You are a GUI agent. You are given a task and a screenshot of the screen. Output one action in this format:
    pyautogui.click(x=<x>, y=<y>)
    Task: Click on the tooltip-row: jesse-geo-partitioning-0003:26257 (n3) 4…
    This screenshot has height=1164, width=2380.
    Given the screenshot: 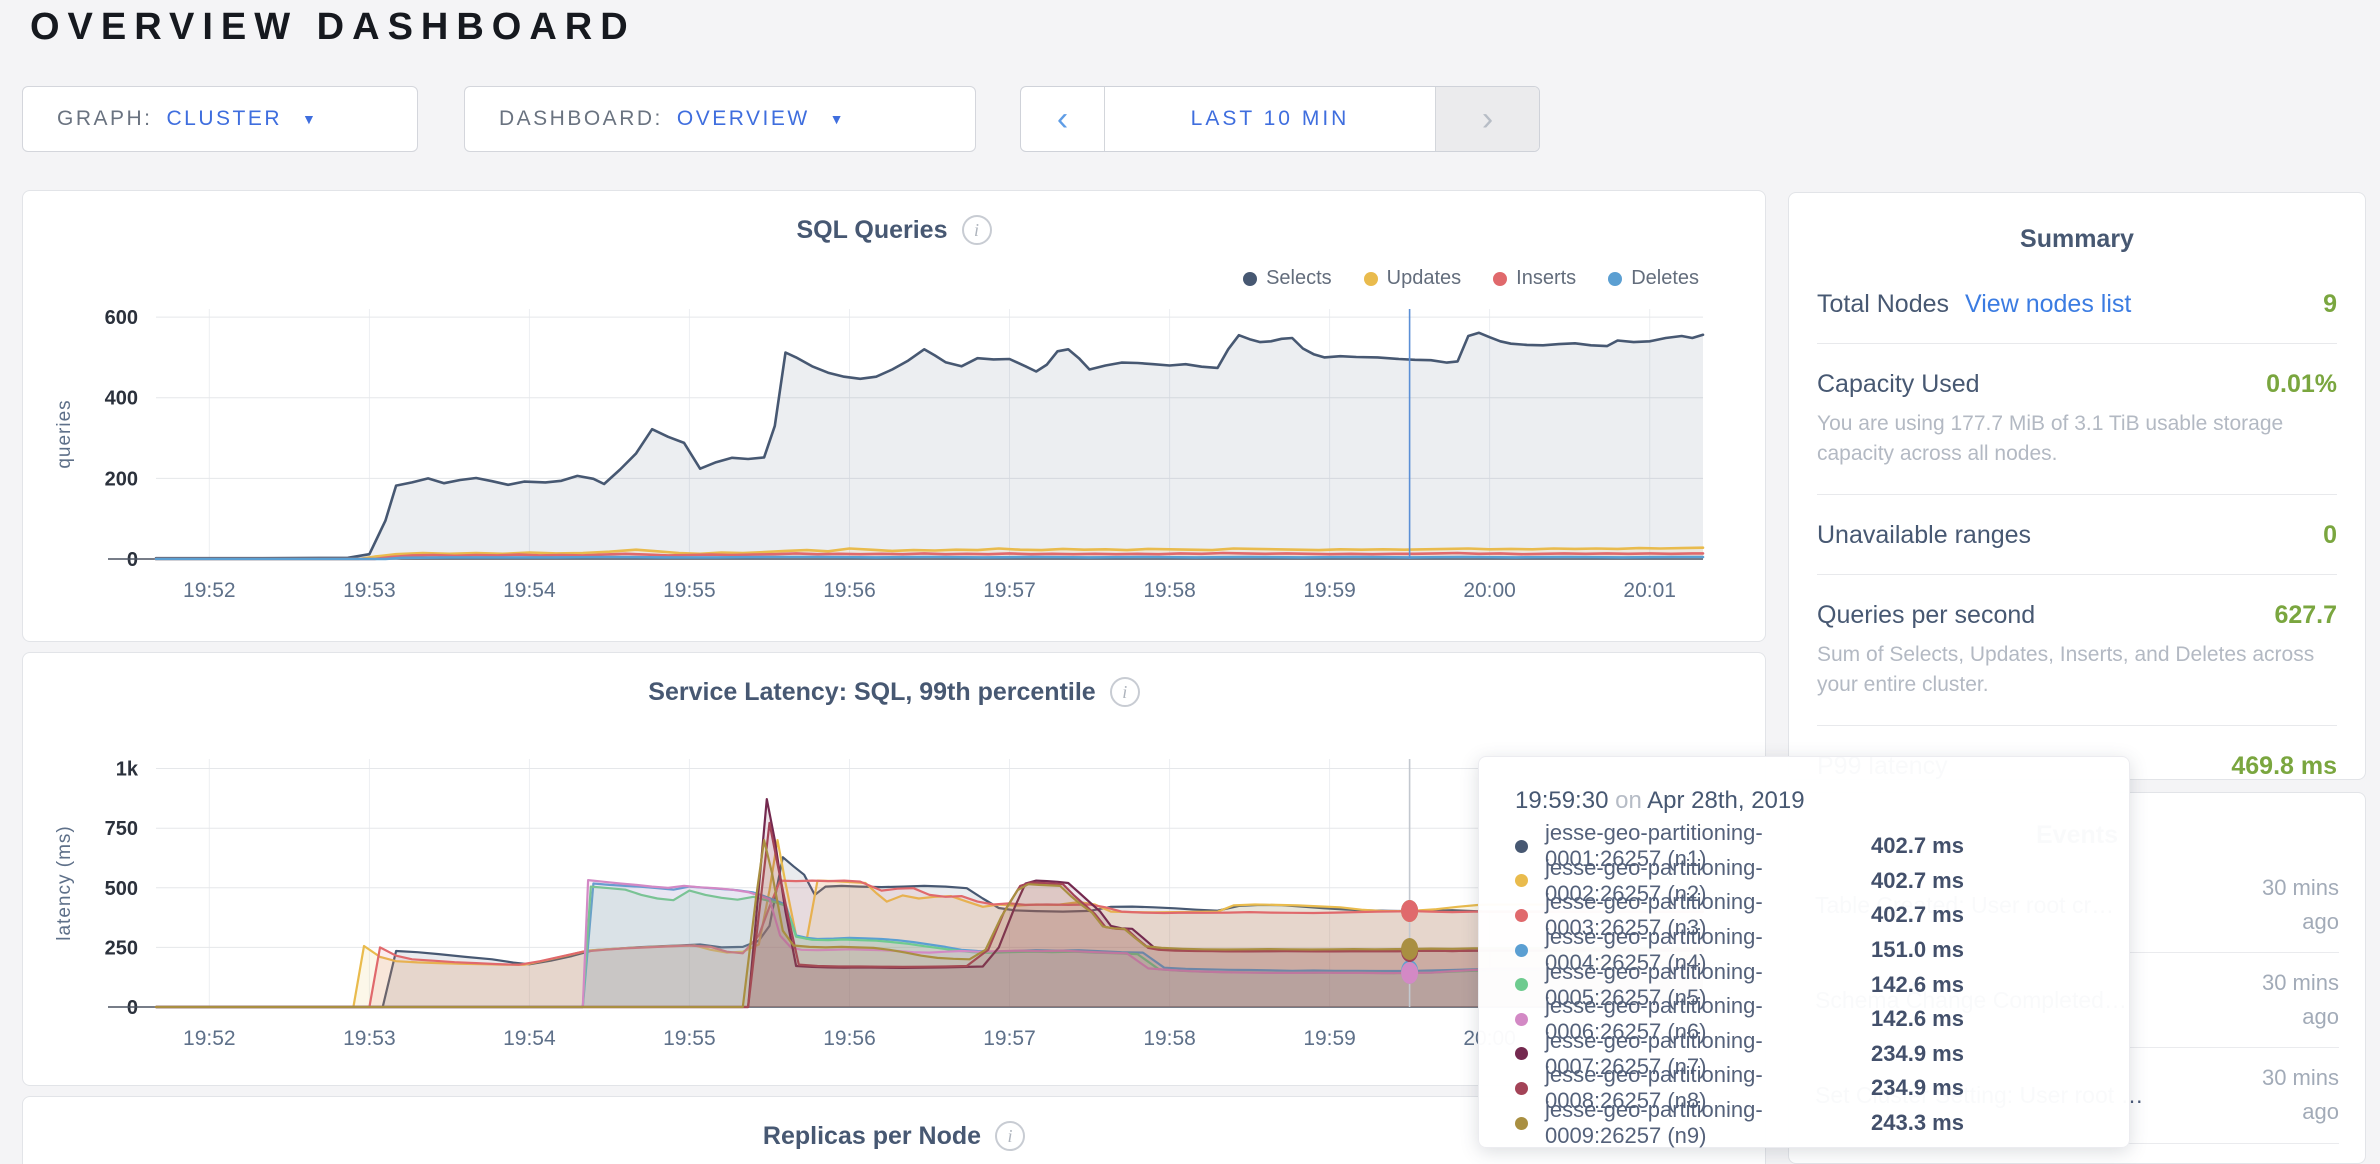 What is the action you would take?
    pyautogui.click(x=1804, y=914)
    